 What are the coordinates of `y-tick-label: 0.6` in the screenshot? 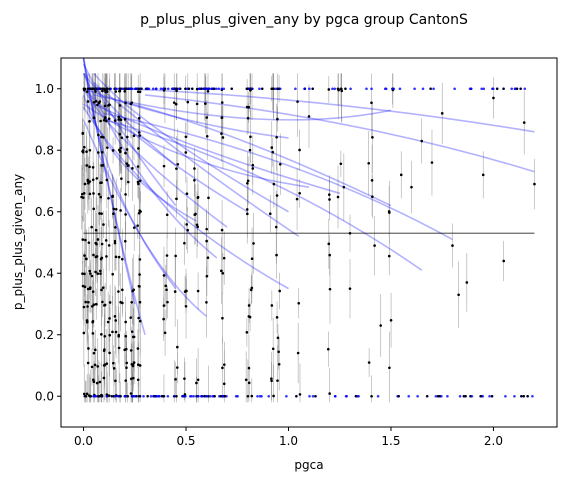 It's located at (44, 212).